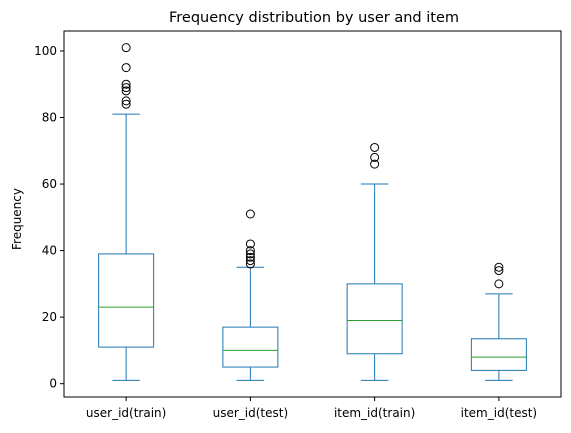 The width and height of the screenshot is (571, 433). What do you see at coordinates (251, 413) in the screenshot?
I see `x-tick-label: user_id(test)` at bounding box center [251, 413].